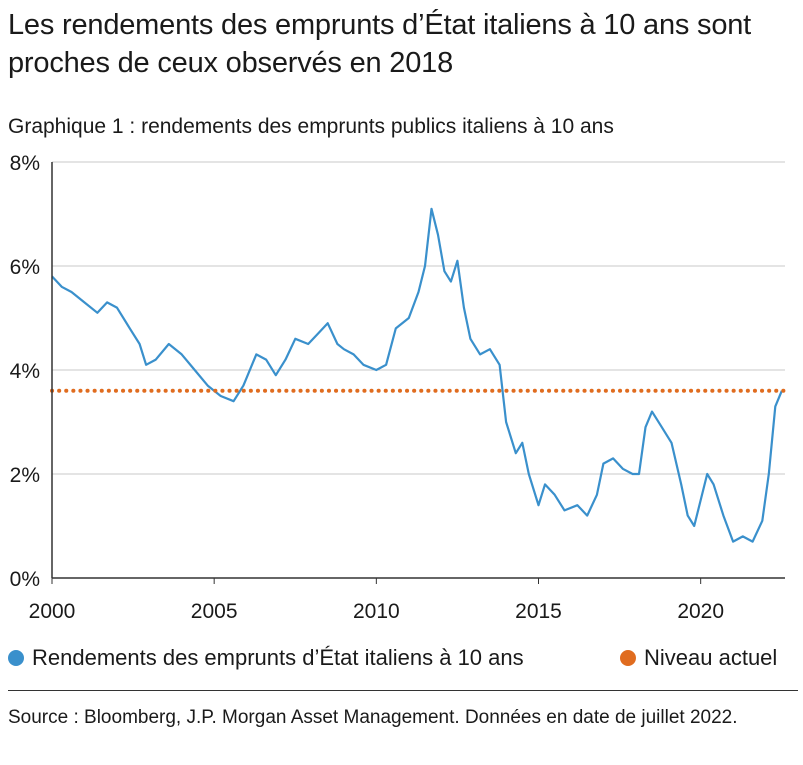  What do you see at coordinates (538, 611) in the screenshot?
I see `x-tick-label: 2015` at bounding box center [538, 611].